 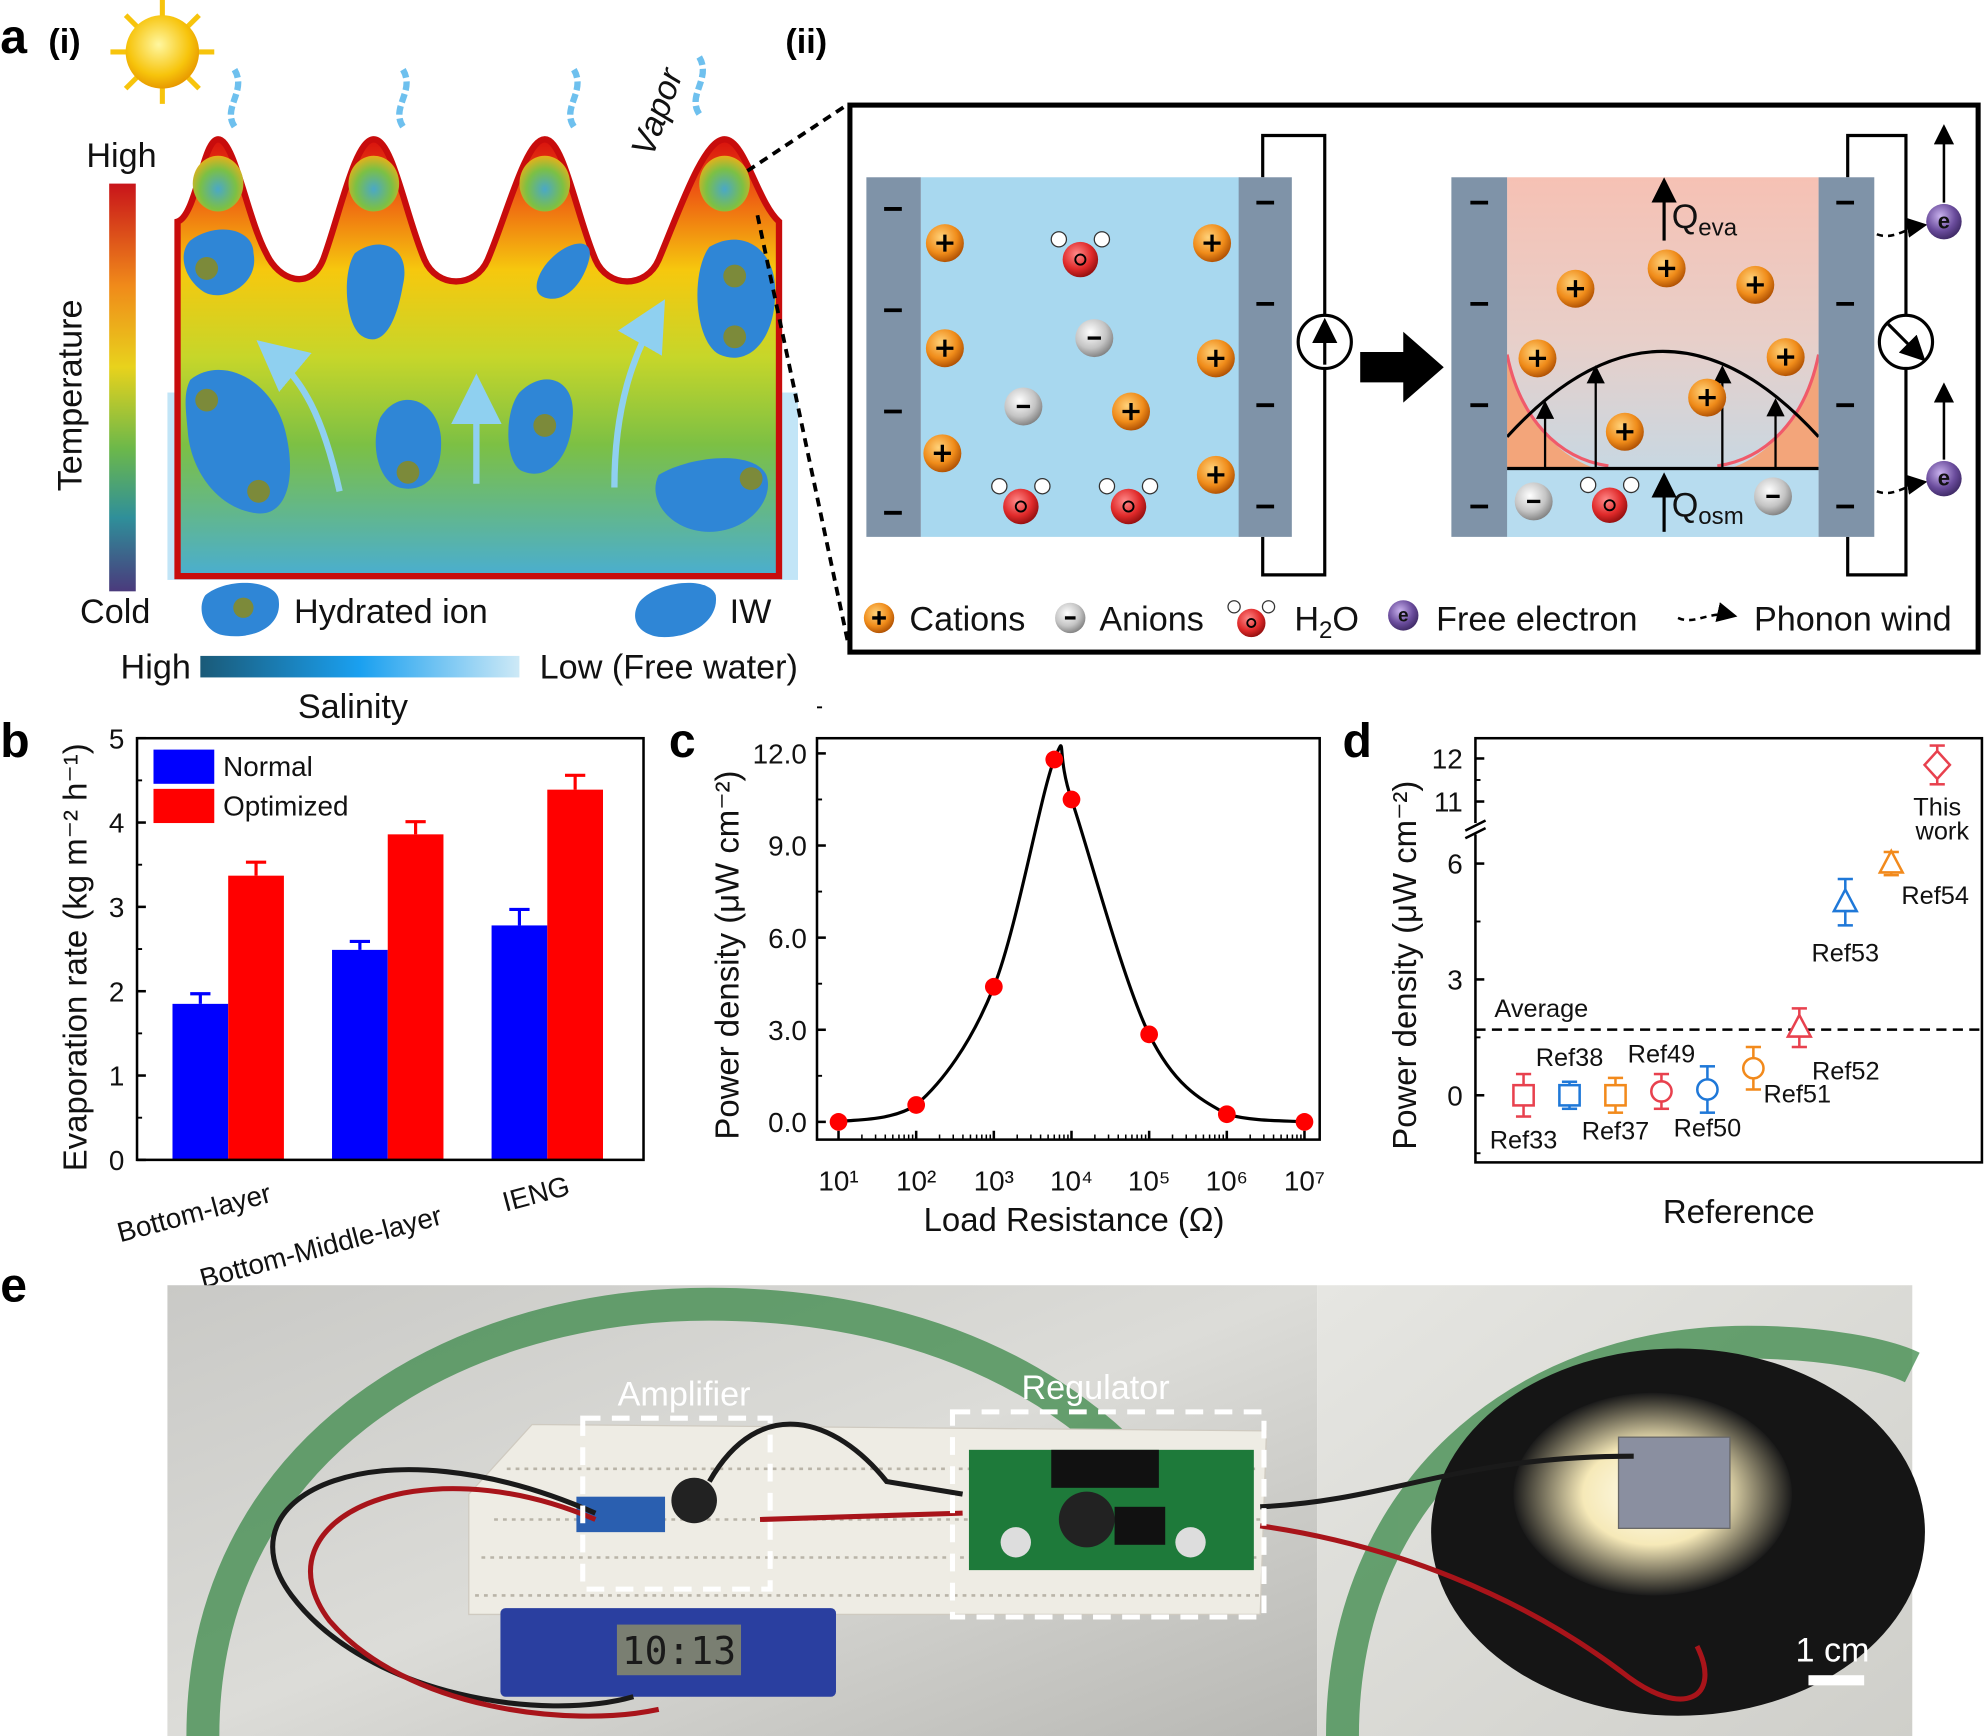 What do you see at coordinates (1616, 1132) in the screenshot?
I see `point-label: Ref37` at bounding box center [1616, 1132].